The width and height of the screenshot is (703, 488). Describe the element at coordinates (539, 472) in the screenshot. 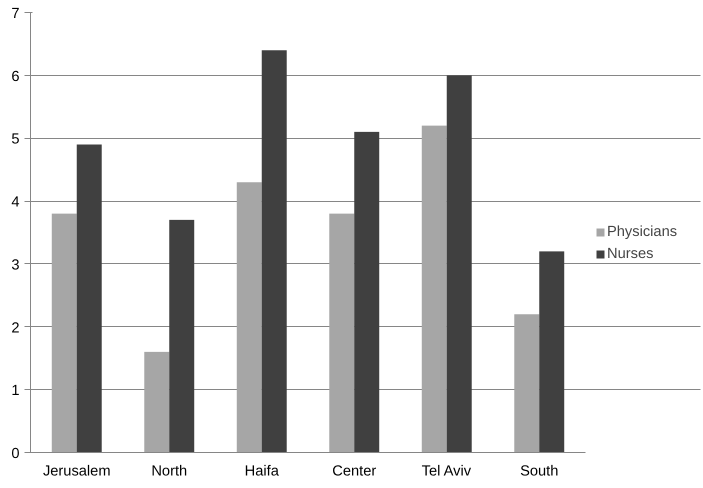

I see `x-tick-label: South` at that location.